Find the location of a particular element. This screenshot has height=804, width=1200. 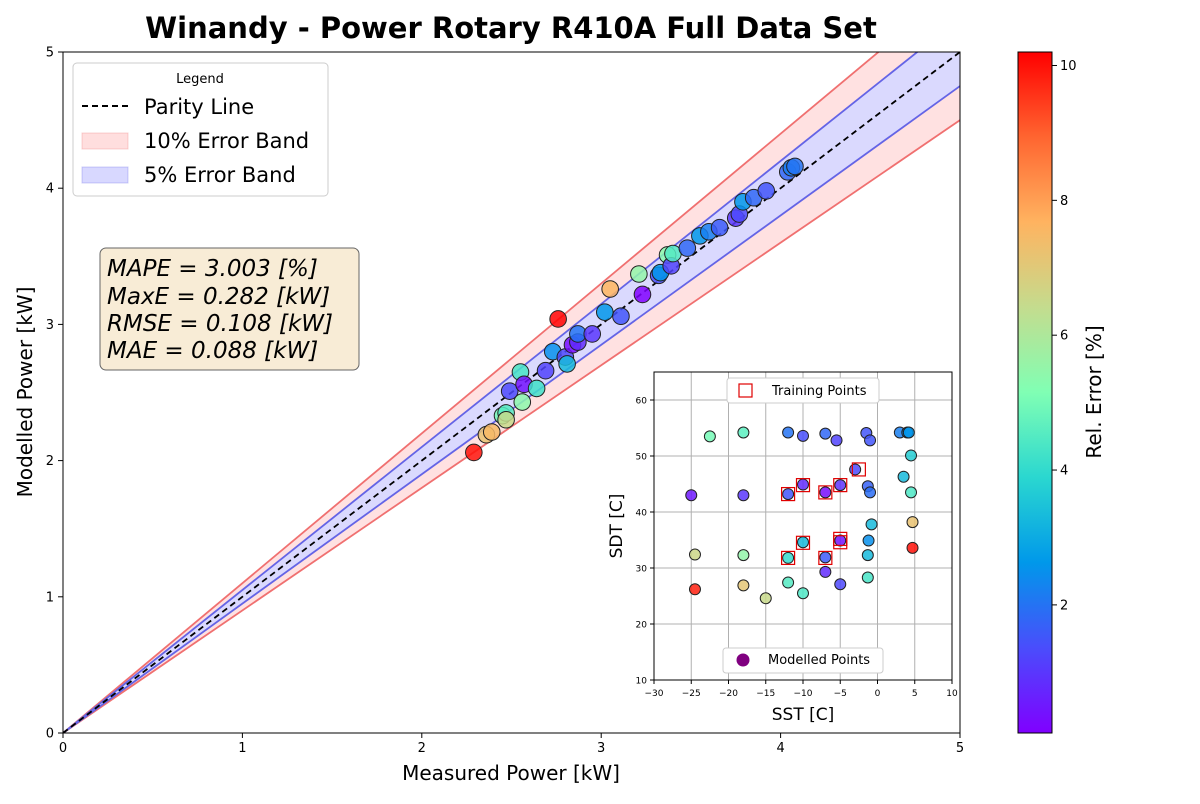

y-axis-label: Modelled Power [kW] is located at coordinates (25, 392).